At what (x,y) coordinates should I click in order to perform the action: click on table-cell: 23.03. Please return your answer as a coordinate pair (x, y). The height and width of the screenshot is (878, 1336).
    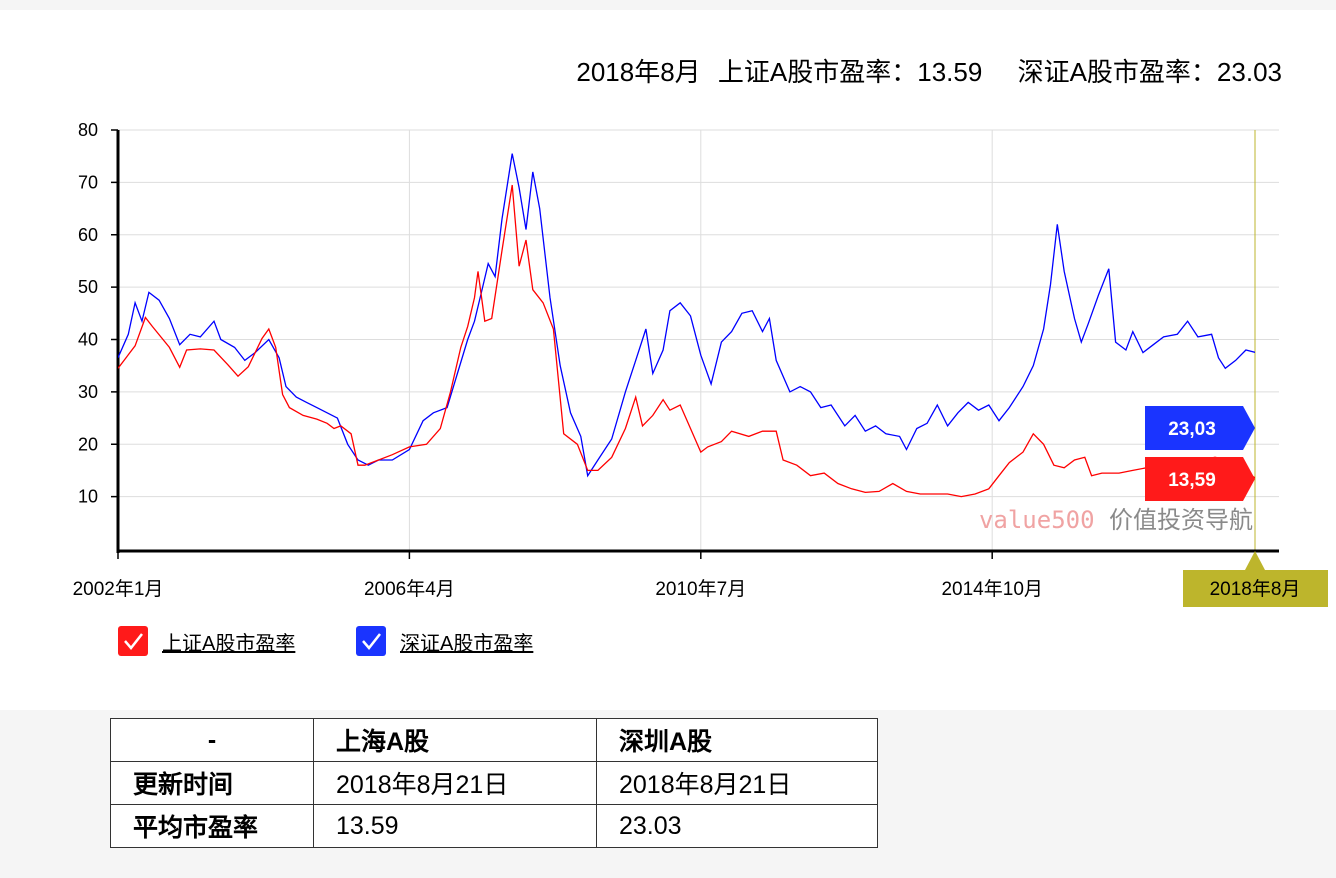
    Looking at the image, I should click on (737, 826).